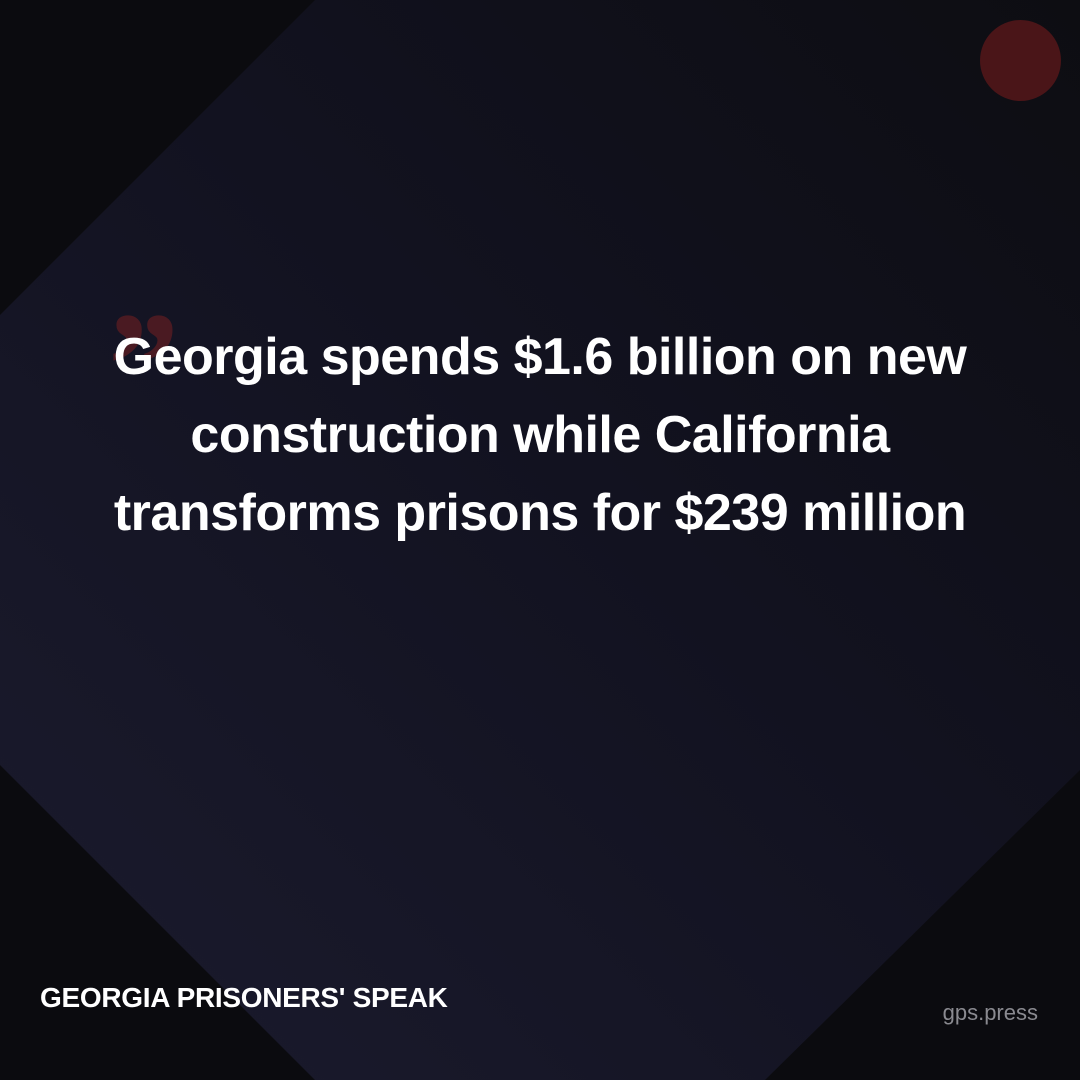 The width and height of the screenshot is (1080, 1080). I want to click on site-url: gps.press, so click(990, 1012).